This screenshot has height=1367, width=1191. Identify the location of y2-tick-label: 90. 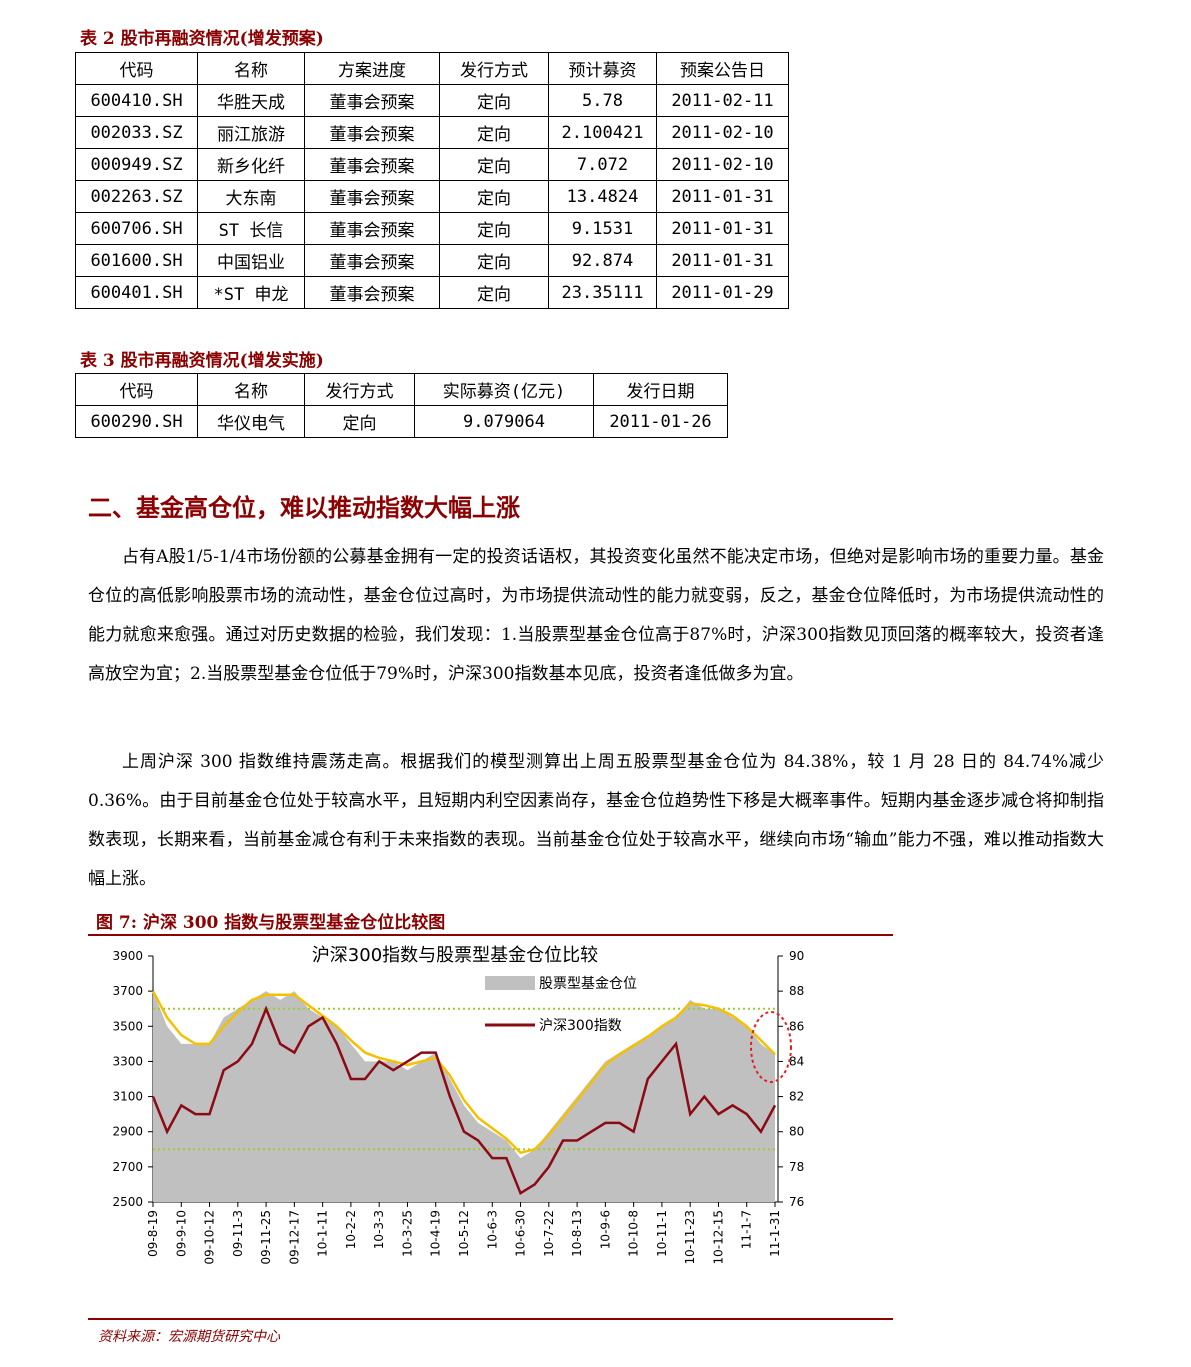
(796, 956).